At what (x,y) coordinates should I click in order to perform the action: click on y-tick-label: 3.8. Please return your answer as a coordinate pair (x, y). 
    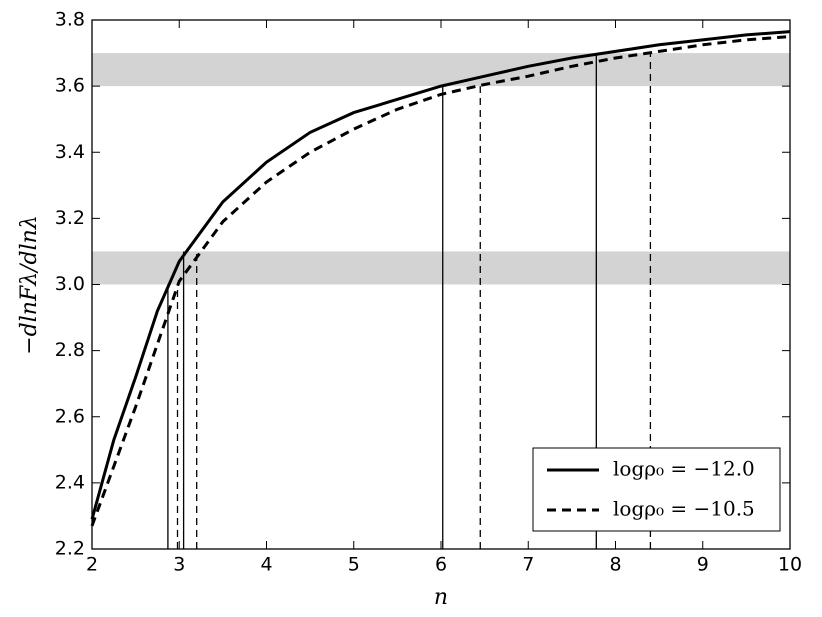
    Looking at the image, I should click on (70, 20).